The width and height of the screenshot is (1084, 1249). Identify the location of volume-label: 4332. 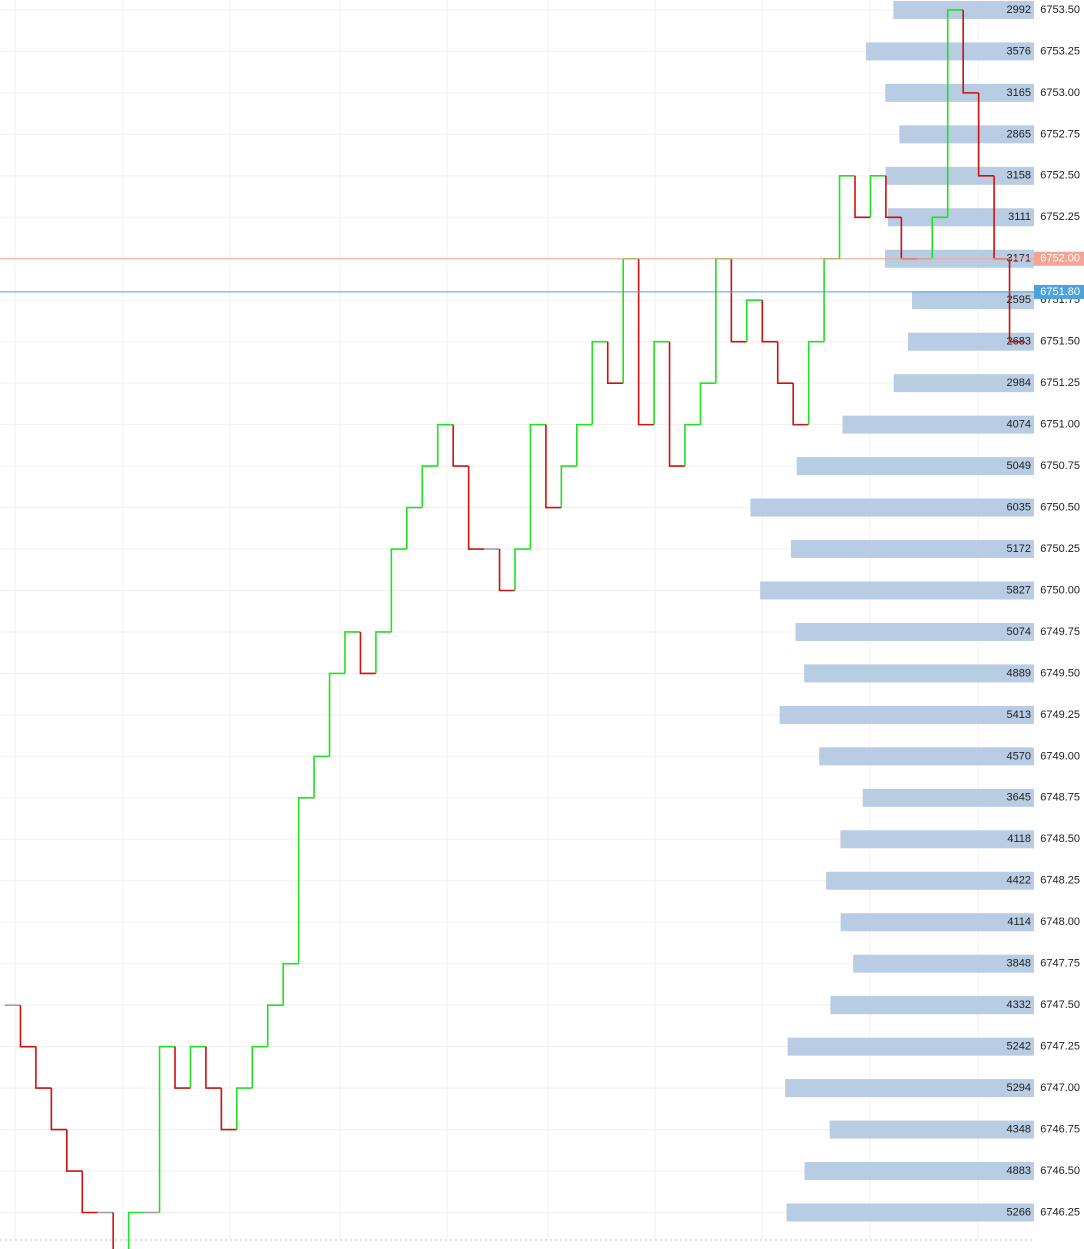
(1019, 1005).